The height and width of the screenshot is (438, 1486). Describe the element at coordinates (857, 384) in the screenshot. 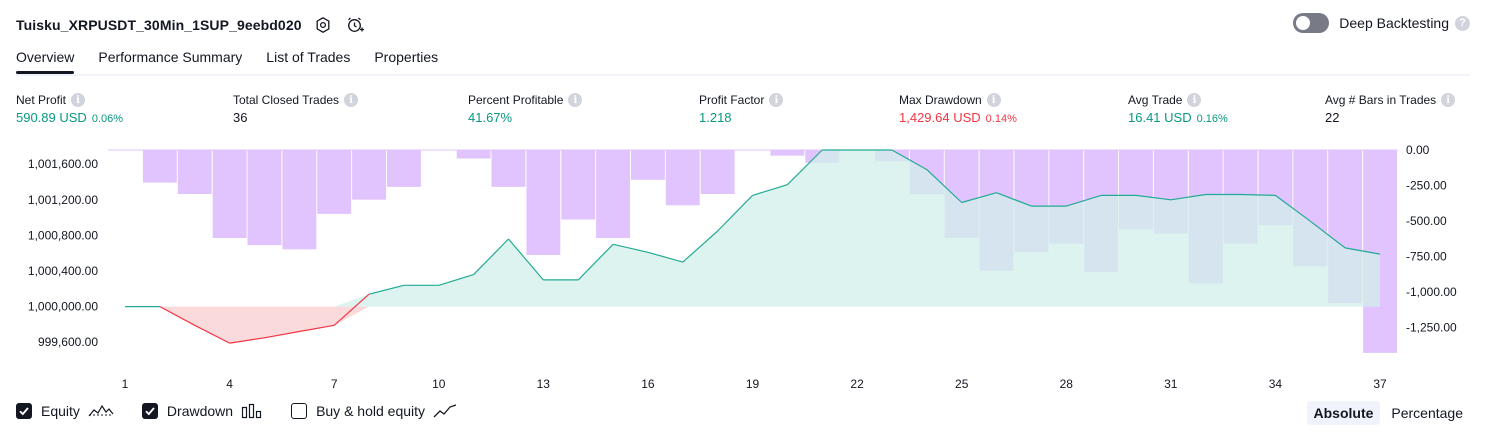

I see `x-axis-tick: 22` at that location.